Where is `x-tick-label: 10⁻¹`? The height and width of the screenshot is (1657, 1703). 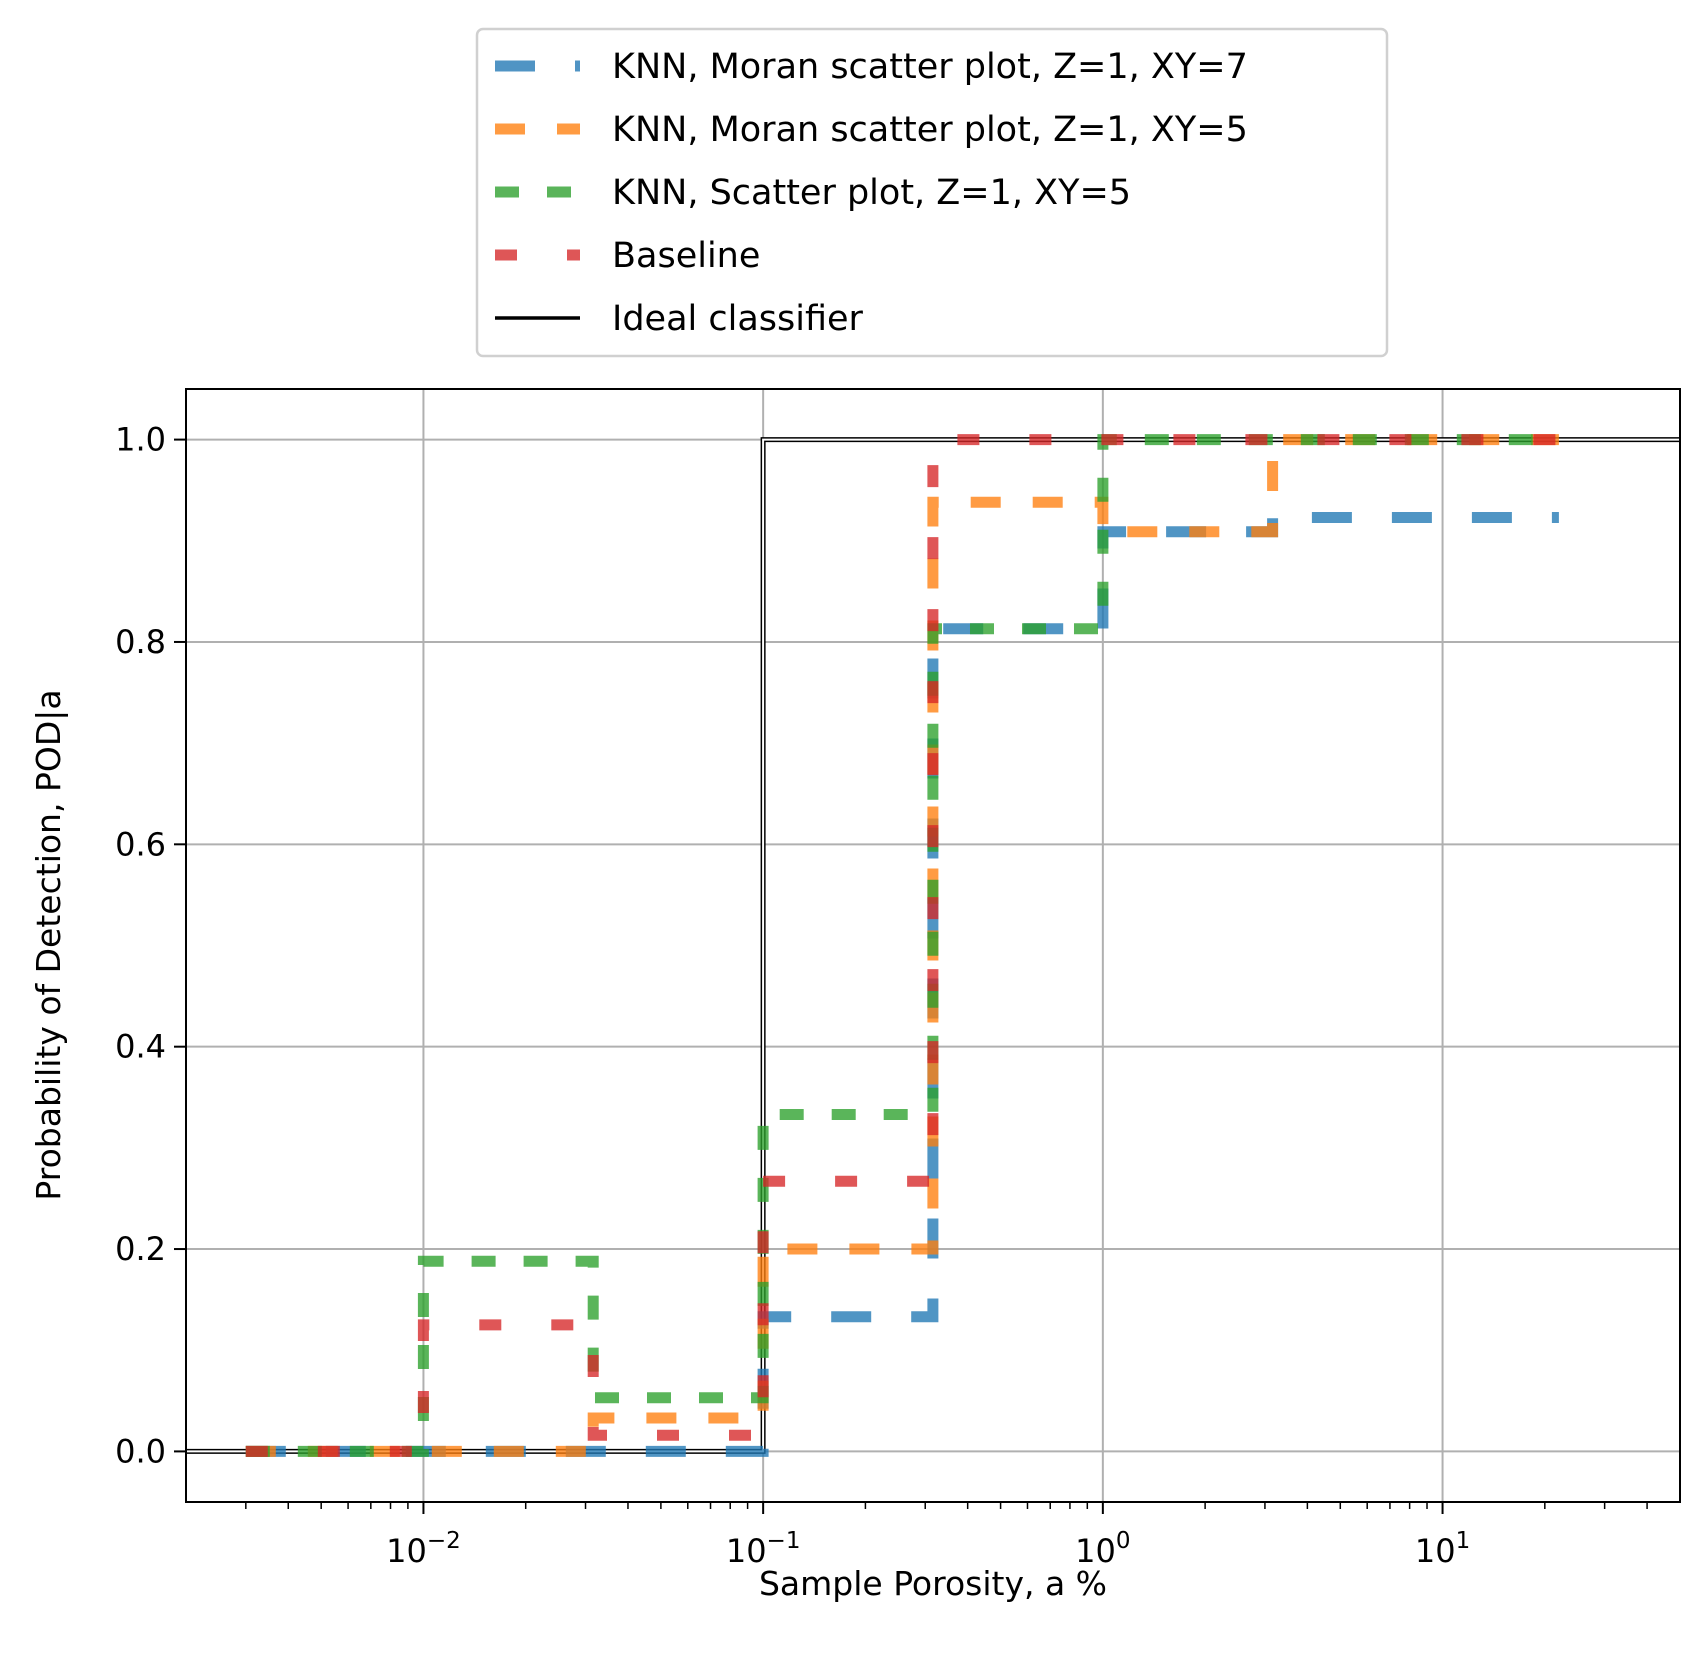 x-tick-label: 10⁻¹ is located at coordinates (763, 1549).